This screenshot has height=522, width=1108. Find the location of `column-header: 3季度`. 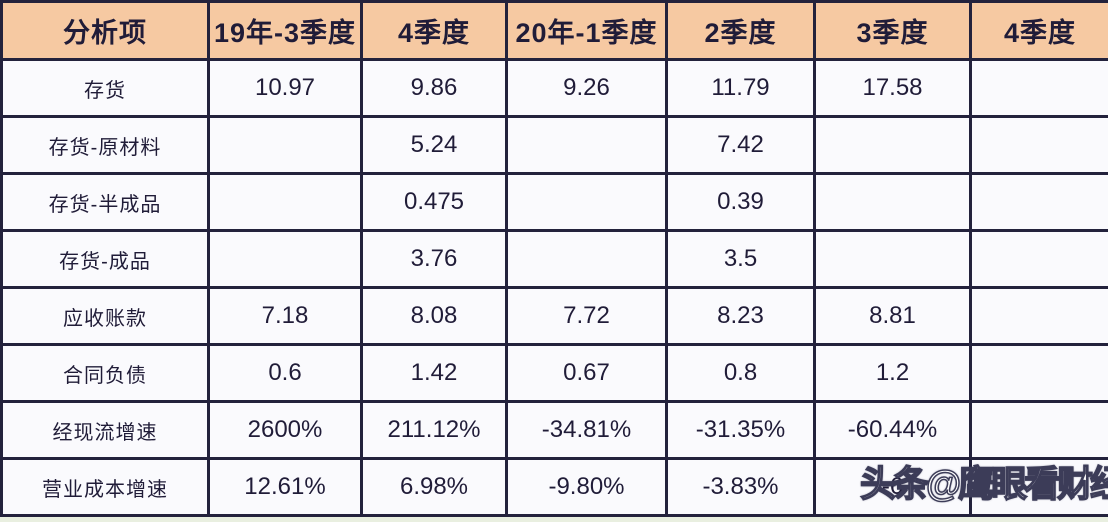

column-header: 3季度 is located at coordinates (892, 30).